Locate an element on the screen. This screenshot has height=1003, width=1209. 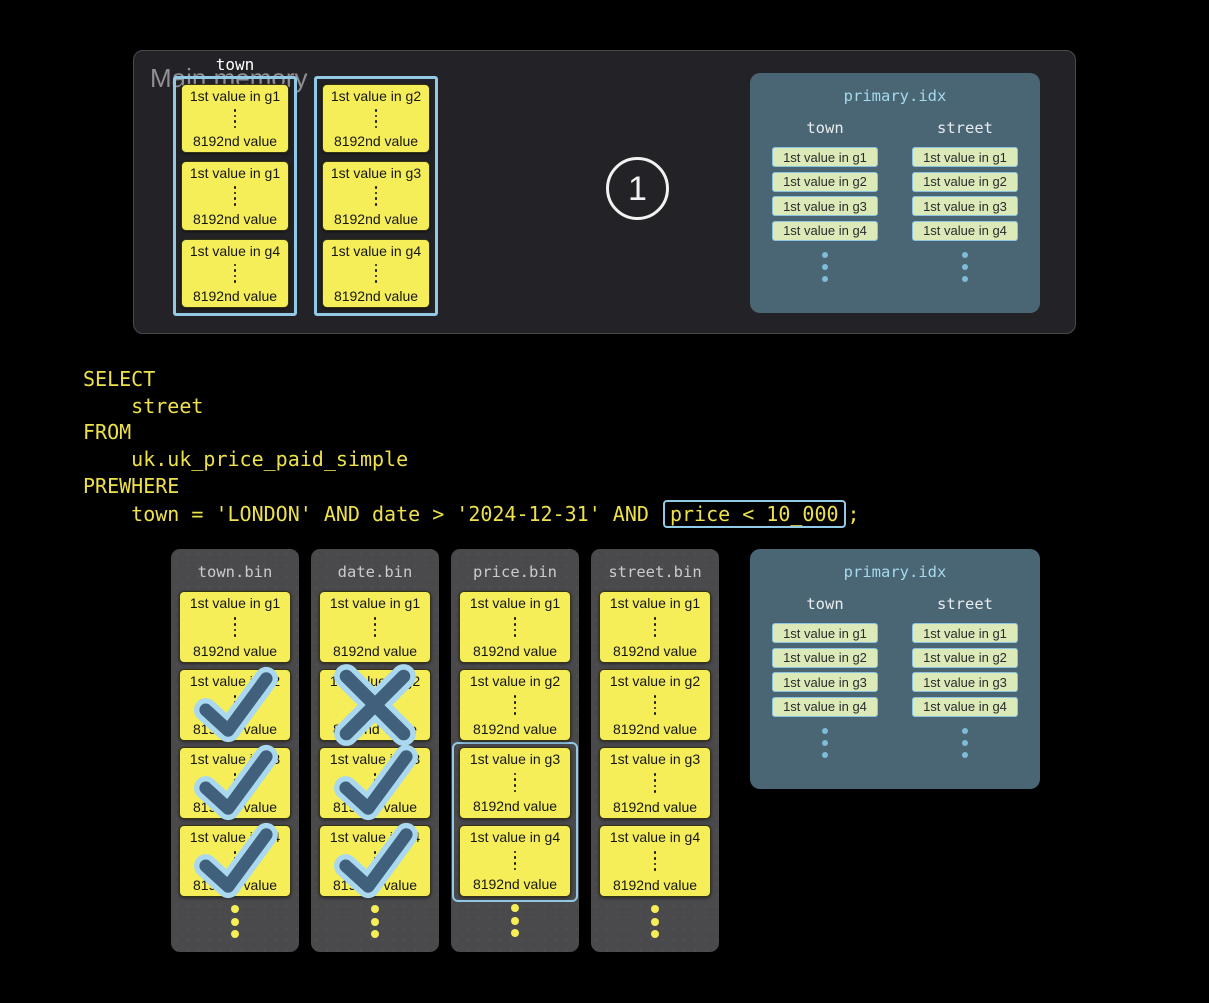
step-1-badge: 1 is located at coordinates (637, 188).